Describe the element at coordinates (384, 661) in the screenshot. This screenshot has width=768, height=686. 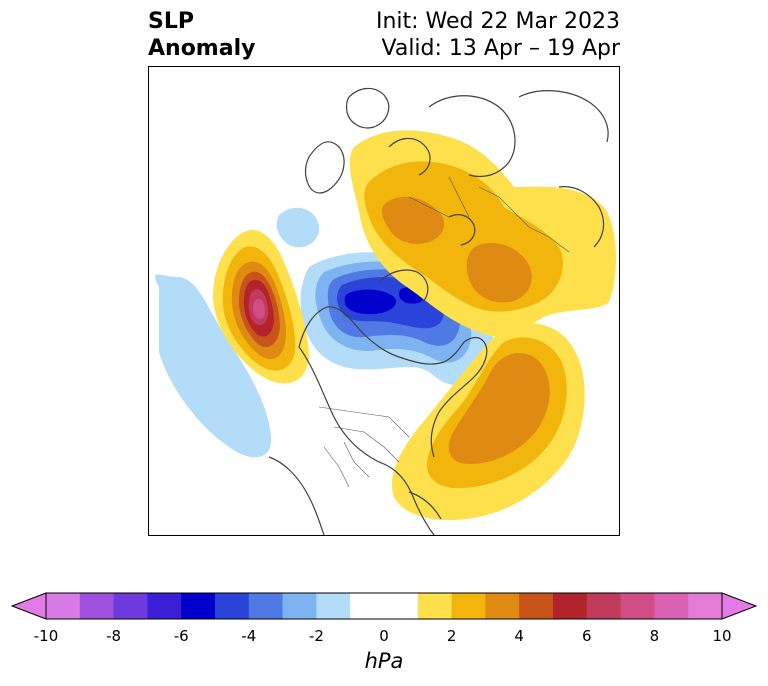
I see `colorbar-unit-label: hPa` at that location.